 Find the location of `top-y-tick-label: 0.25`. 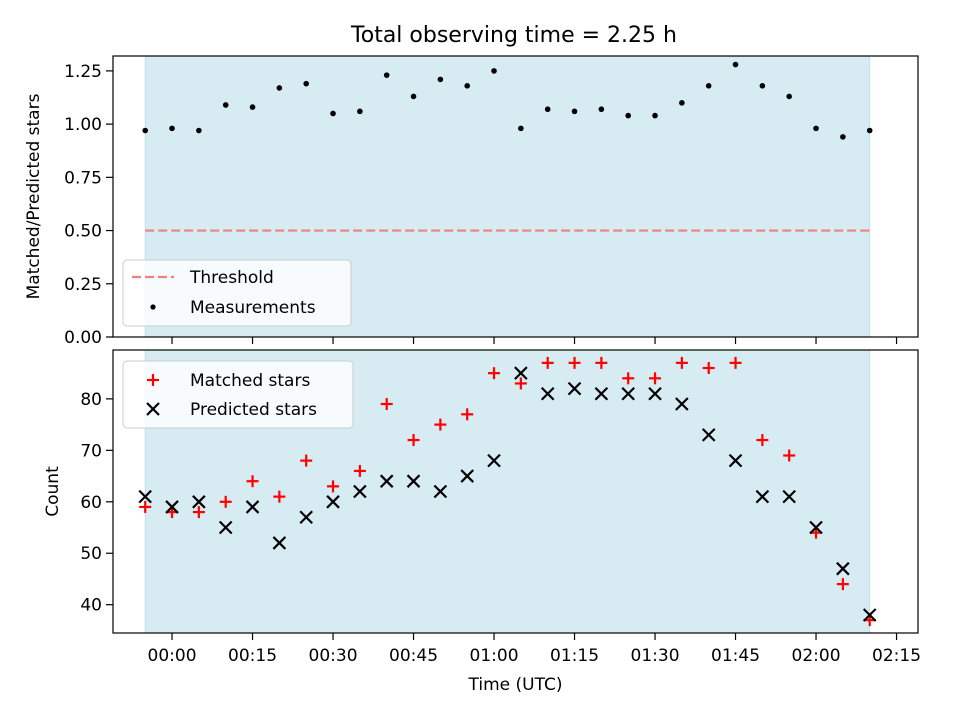

top-y-tick-label: 0.25 is located at coordinates (83, 285).